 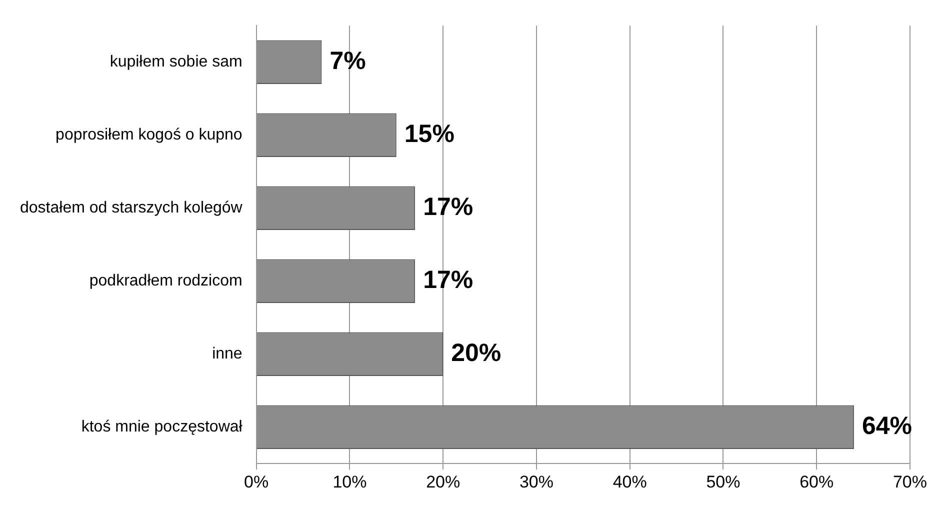 What do you see at coordinates (227, 354) in the screenshot?
I see `y-tick-label: inne` at bounding box center [227, 354].